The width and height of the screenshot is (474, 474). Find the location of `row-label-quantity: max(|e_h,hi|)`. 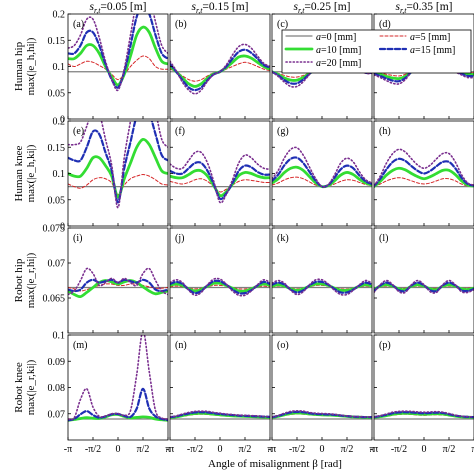

row-label-quantity: max(|e_h,hi|) is located at coordinates (31, 66).